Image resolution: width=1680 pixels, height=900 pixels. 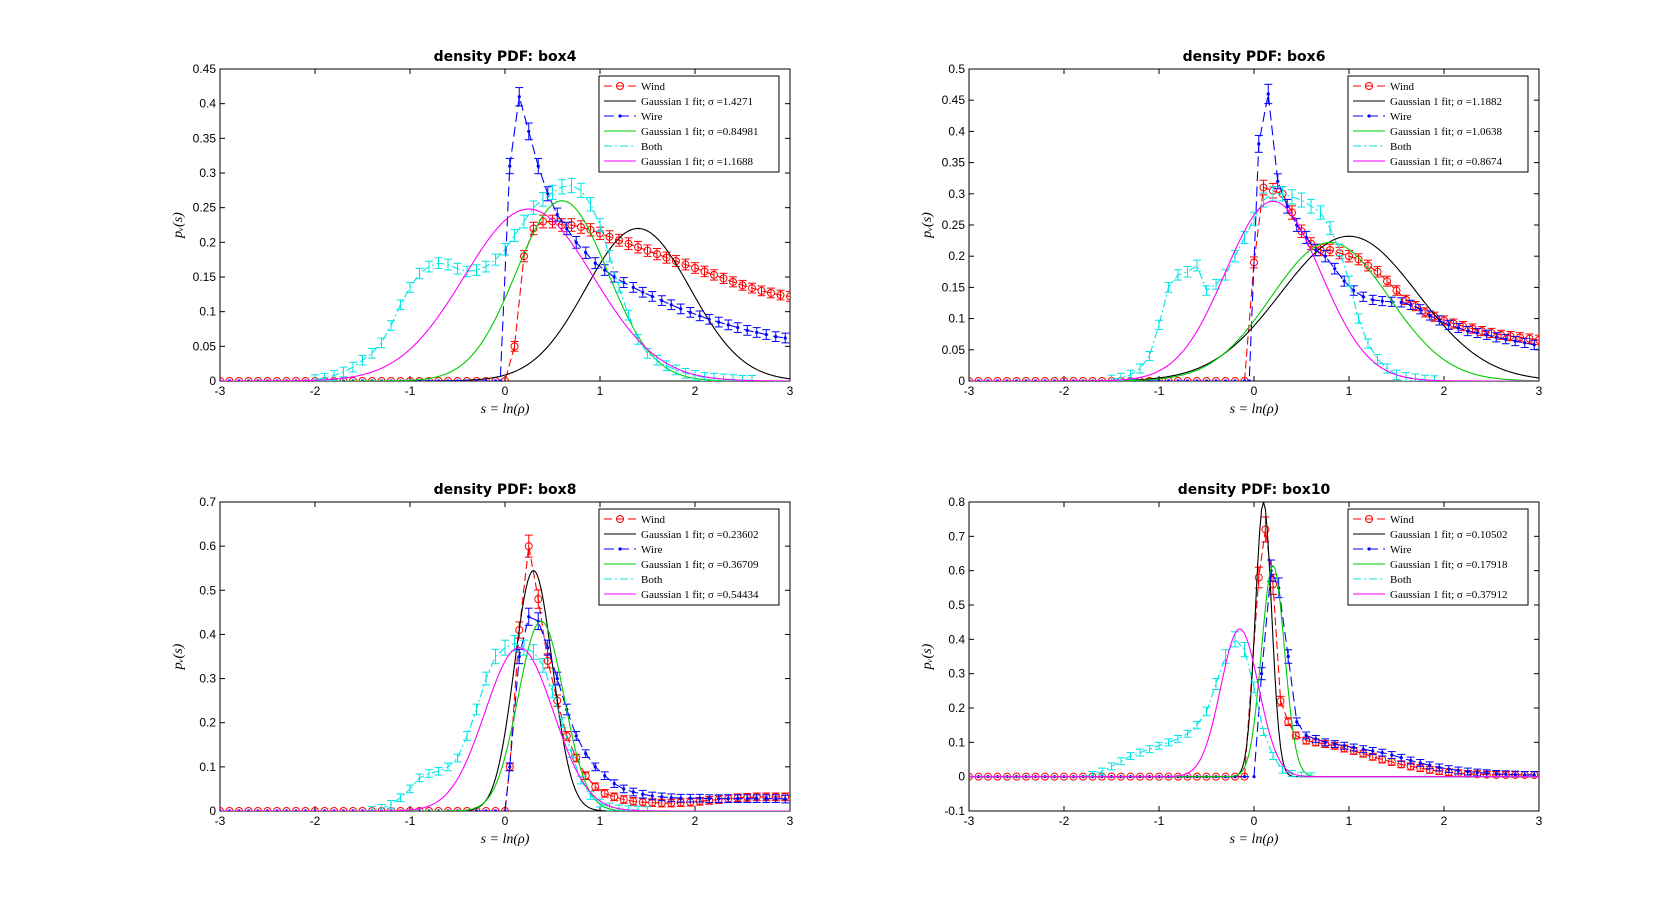 What do you see at coordinates (1446, 132) in the screenshot?
I see `legend-label: Gaussian 1 fit; σ =1.0638` at bounding box center [1446, 132].